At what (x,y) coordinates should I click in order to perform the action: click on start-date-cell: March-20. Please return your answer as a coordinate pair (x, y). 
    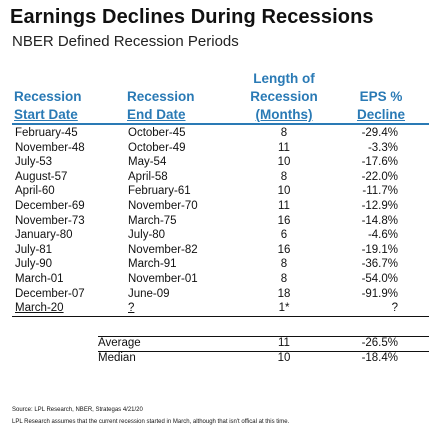
    Looking at the image, I should click on (39, 308).